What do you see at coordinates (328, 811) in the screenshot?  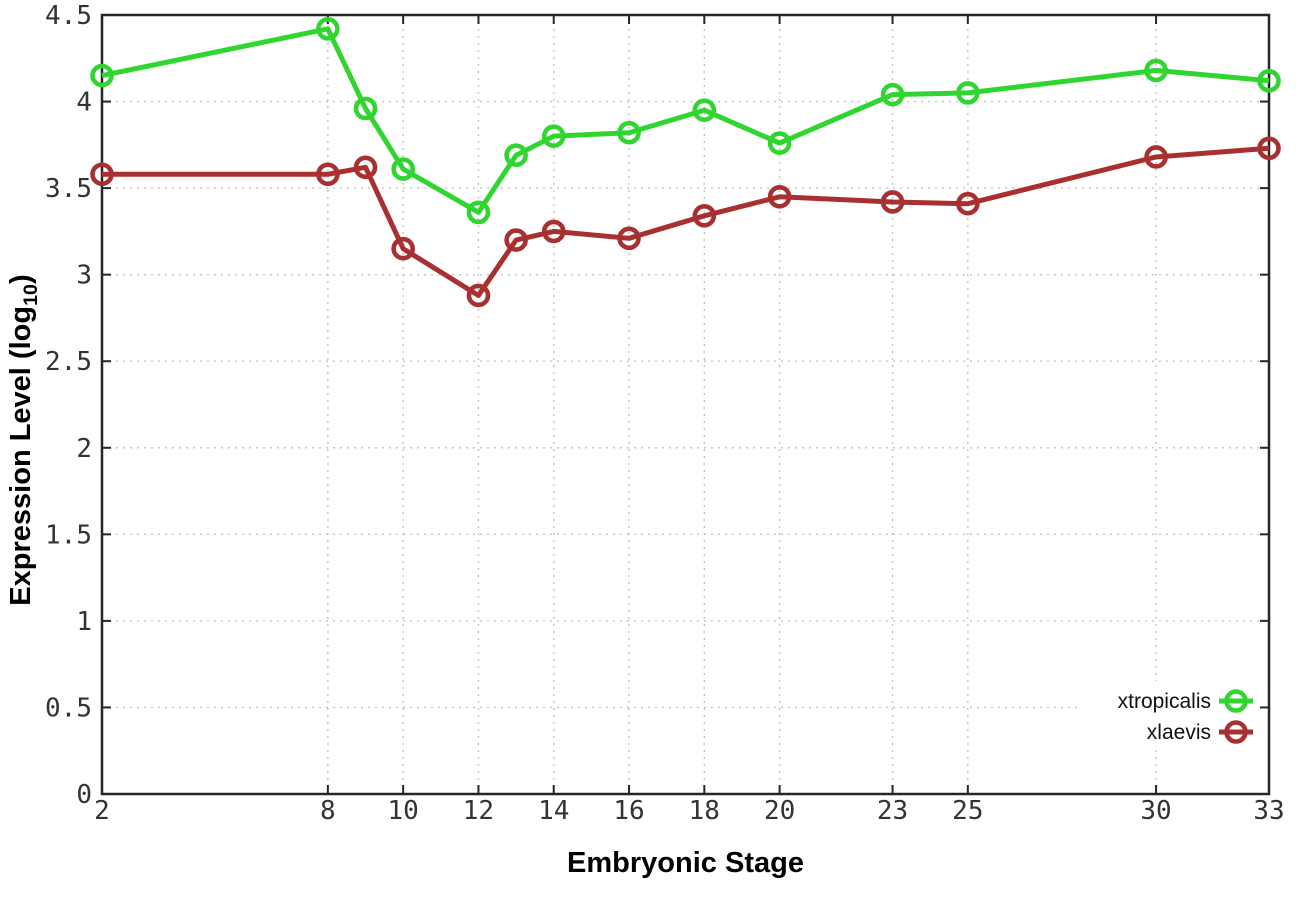 I see `x-tick-label: 8` at bounding box center [328, 811].